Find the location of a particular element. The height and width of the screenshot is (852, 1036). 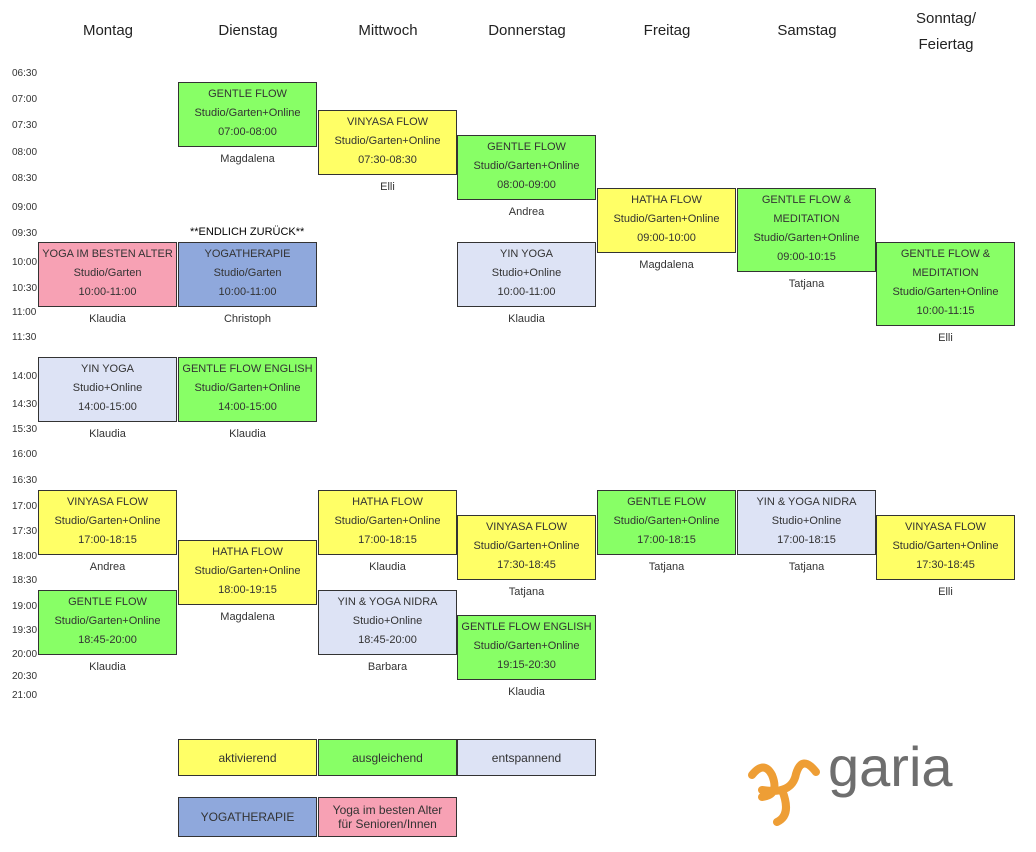

legend-d: YOGATHERAPIE is located at coordinates (247, 817).